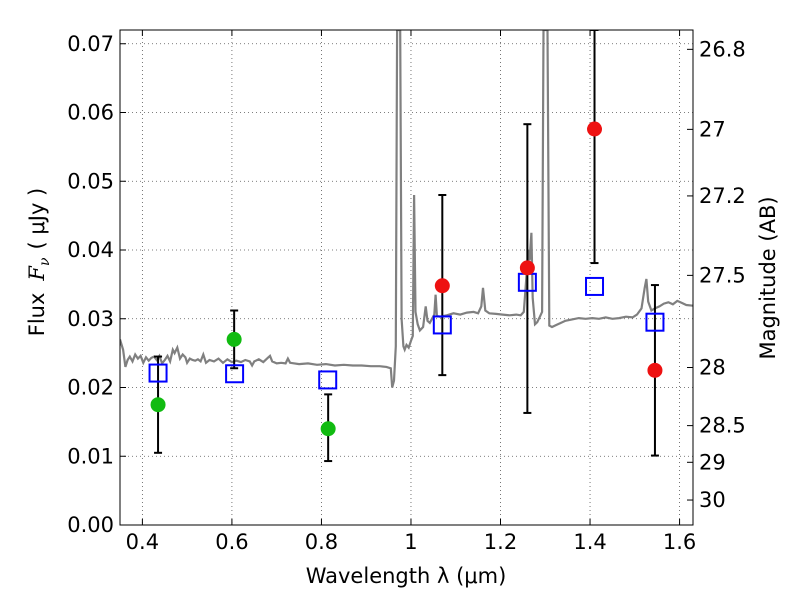 The width and height of the screenshot is (800, 600). What do you see at coordinates (45, 261) in the screenshot?
I see `y-axis-label-subscript: ν` at bounding box center [45, 261].